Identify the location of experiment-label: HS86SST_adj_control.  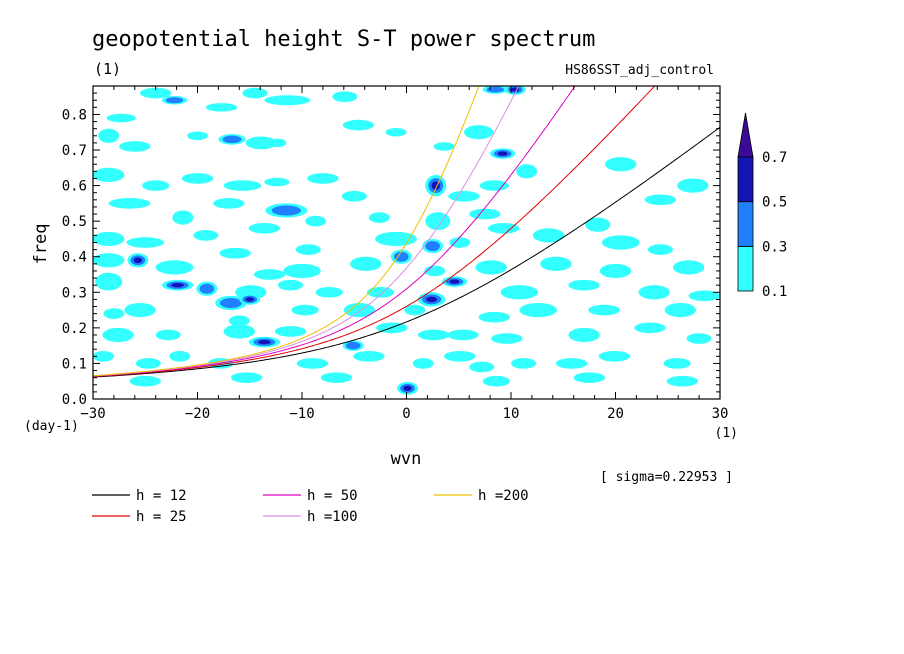
(639, 70).